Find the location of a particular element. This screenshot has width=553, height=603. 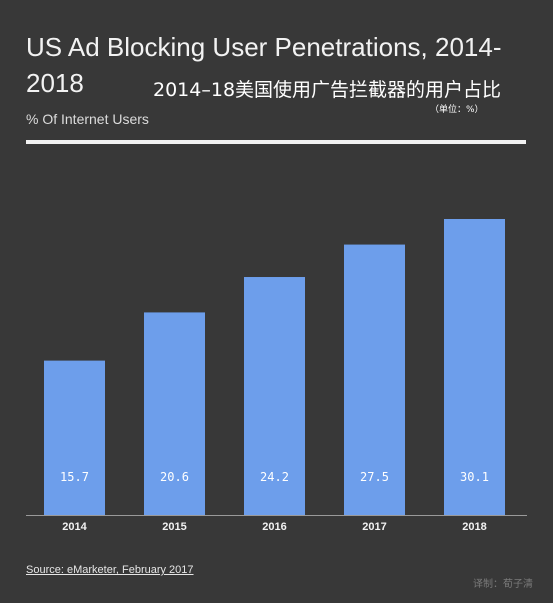

x-tick-label-2016: 2016 is located at coordinates (274, 527).